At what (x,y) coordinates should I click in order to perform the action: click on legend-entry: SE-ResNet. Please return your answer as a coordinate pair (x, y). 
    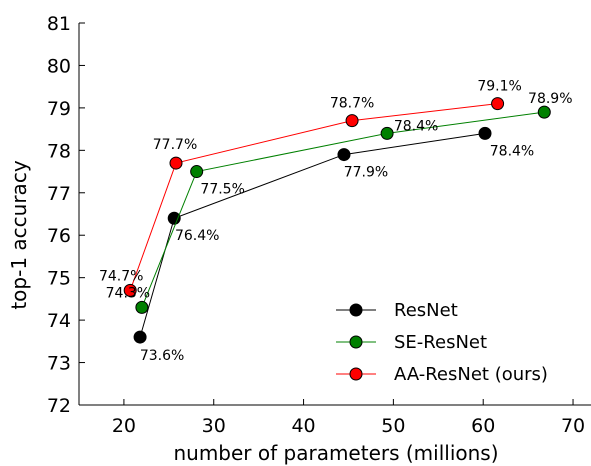
    Looking at the image, I should click on (411, 342).